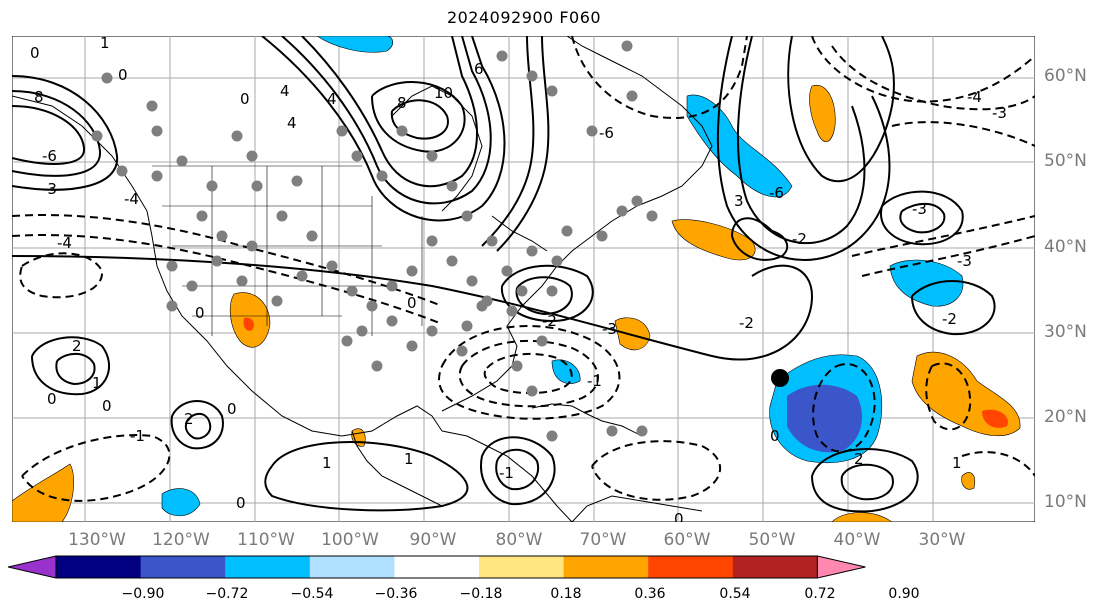 The image size is (1105, 615). I want to click on contour-label: 10, so click(443, 93).